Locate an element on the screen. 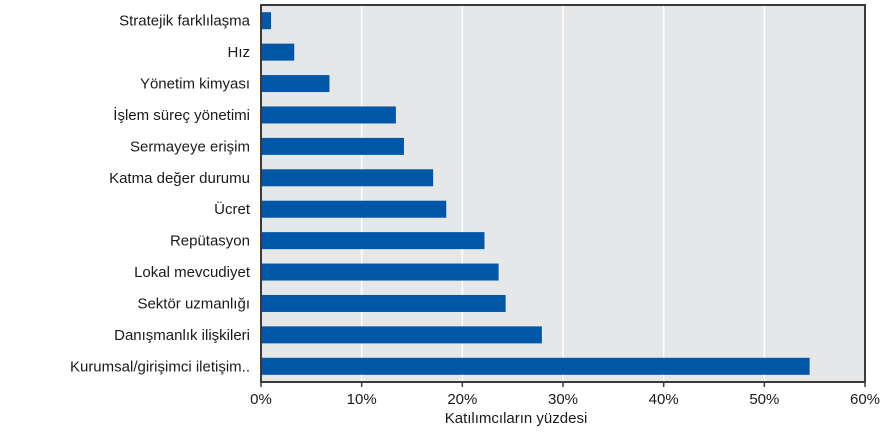 The image size is (889, 434). category-label: Sektör uzmanlığı is located at coordinates (193, 303).